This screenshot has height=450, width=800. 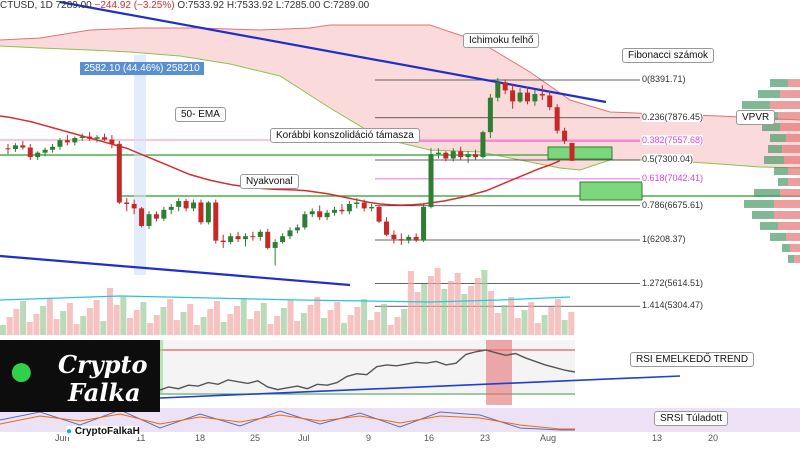 What do you see at coordinates (287, 421) in the screenshot?
I see `srsi-d-line` at bounding box center [287, 421].